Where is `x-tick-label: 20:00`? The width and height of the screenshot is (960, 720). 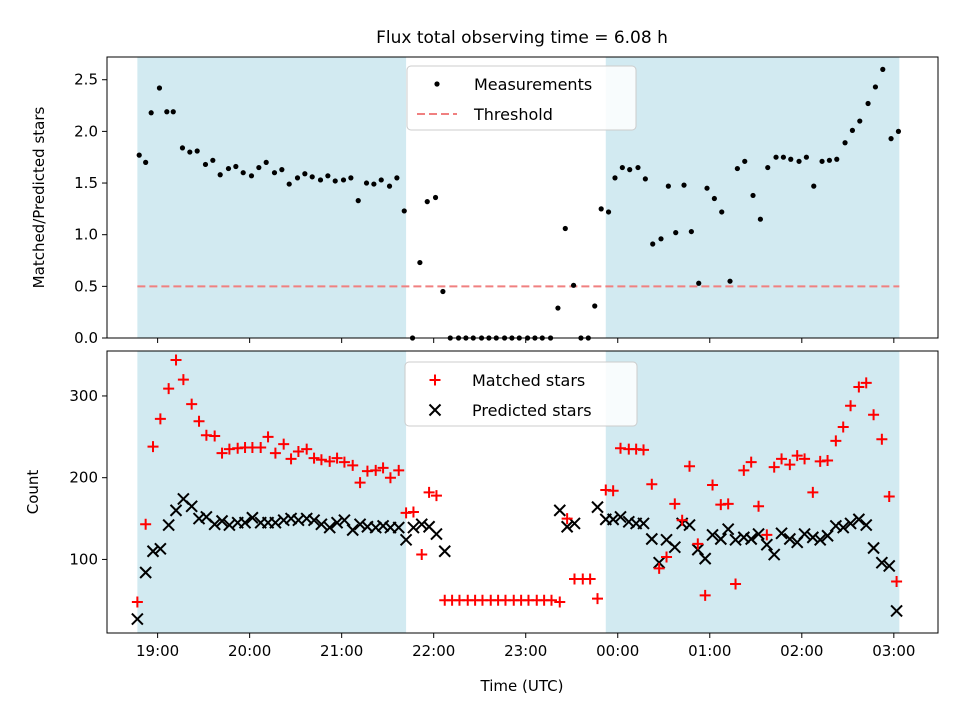
x-tick-label: 20:00 is located at coordinates (249, 651).